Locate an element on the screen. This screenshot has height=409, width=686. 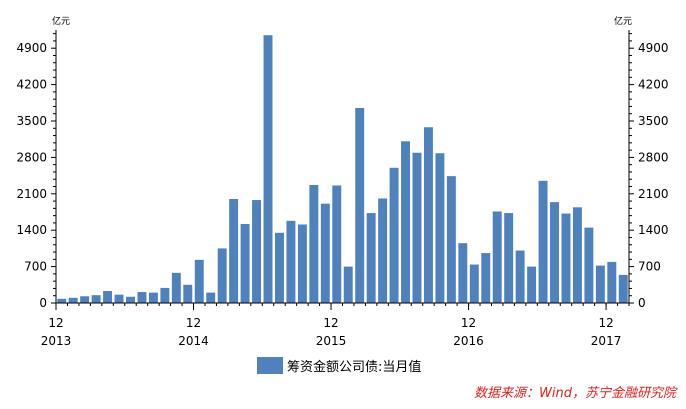
left-tick-label: 3500 is located at coordinates (31, 121).